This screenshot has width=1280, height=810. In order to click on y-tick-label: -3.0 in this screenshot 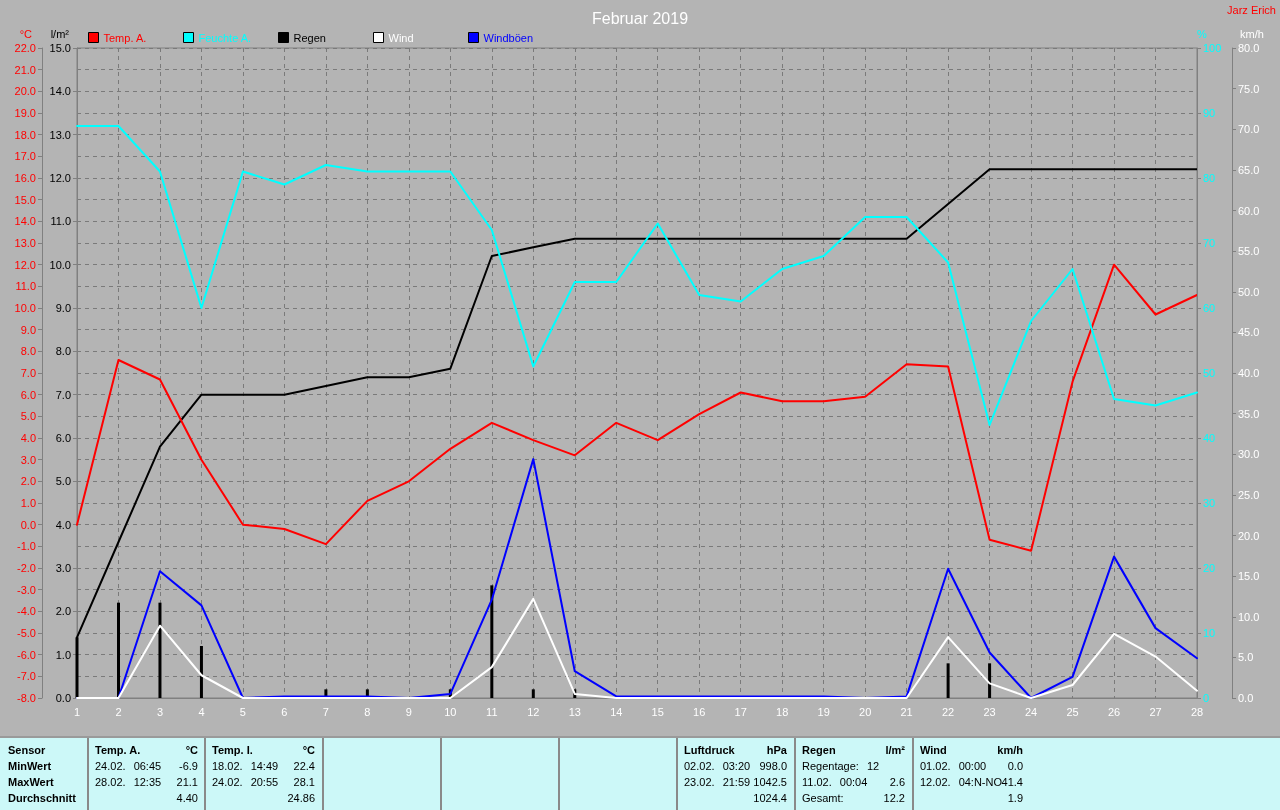, I will do `click(26, 589)`.